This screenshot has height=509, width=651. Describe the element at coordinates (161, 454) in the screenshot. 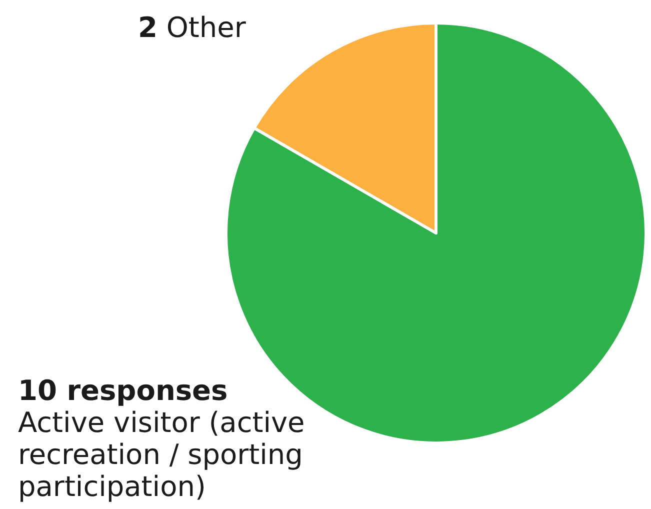

I see `slice-label: Active visitor (active recreation / sporting participation)` at that location.